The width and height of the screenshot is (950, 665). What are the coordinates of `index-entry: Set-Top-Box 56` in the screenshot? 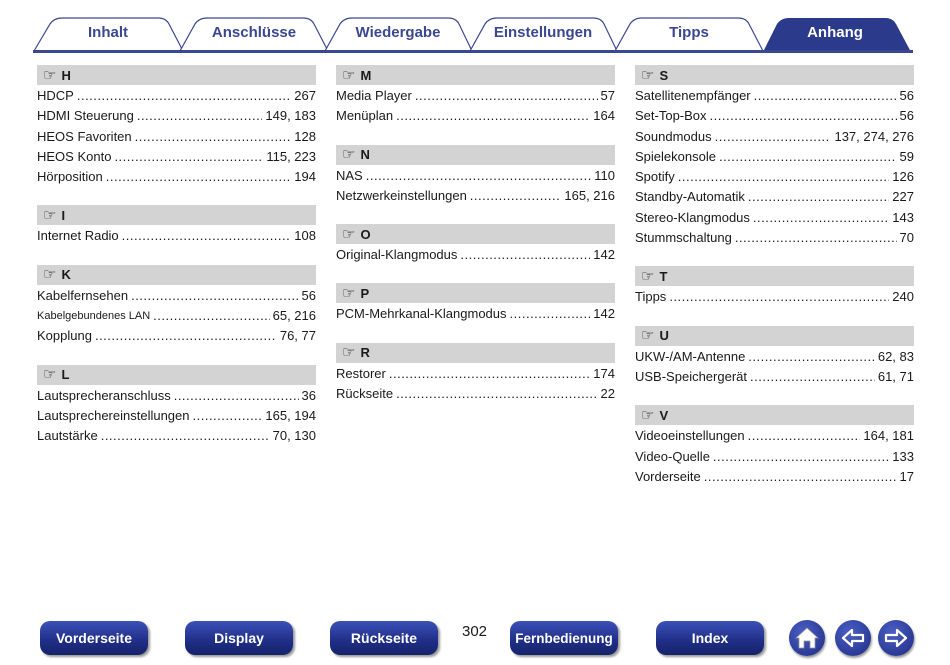 It's located at (774, 116).